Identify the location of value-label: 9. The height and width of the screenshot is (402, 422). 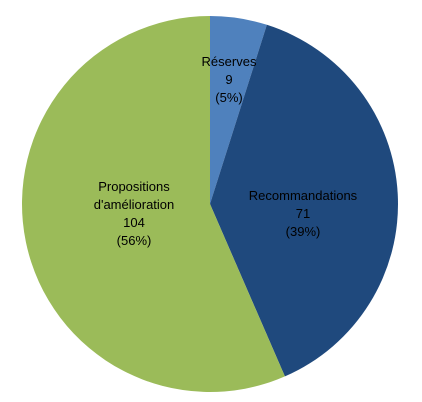
(229, 79).